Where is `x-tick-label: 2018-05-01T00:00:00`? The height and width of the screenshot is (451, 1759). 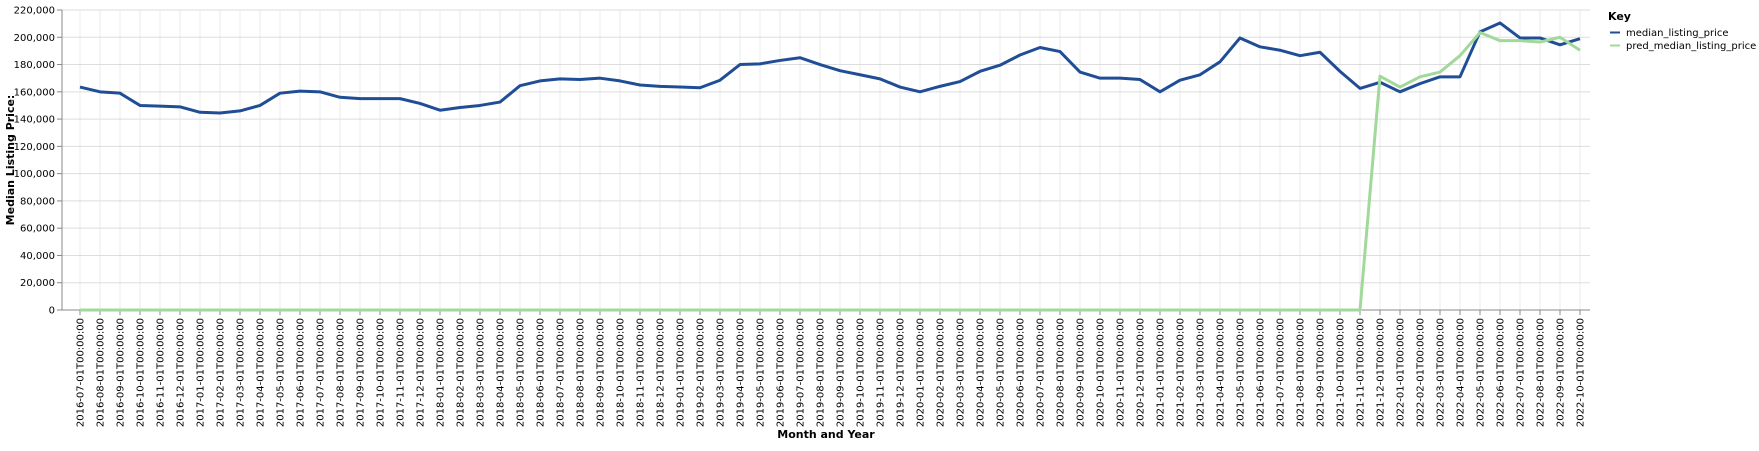 x-tick-label: 2018-05-01T00:00:00 is located at coordinates (521, 372).